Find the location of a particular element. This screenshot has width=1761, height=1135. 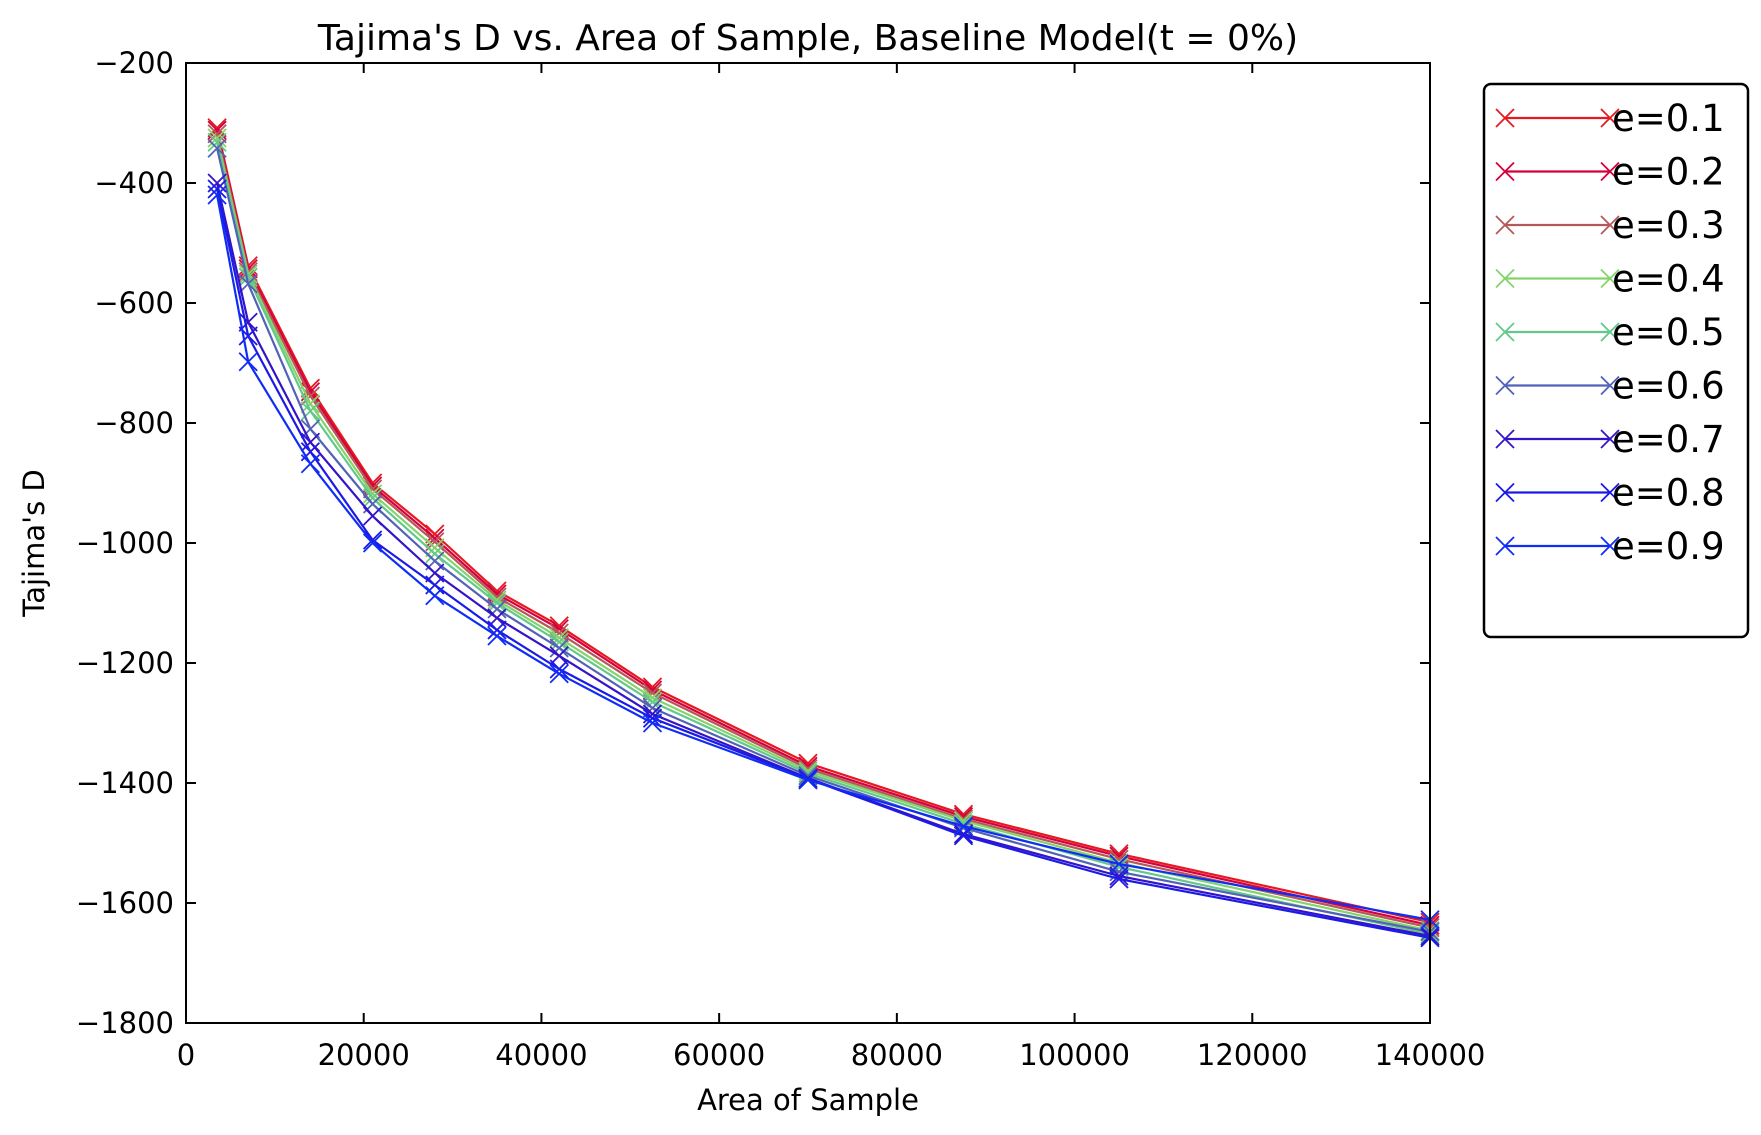

legend-label: e=0.9 is located at coordinates (1668, 546).